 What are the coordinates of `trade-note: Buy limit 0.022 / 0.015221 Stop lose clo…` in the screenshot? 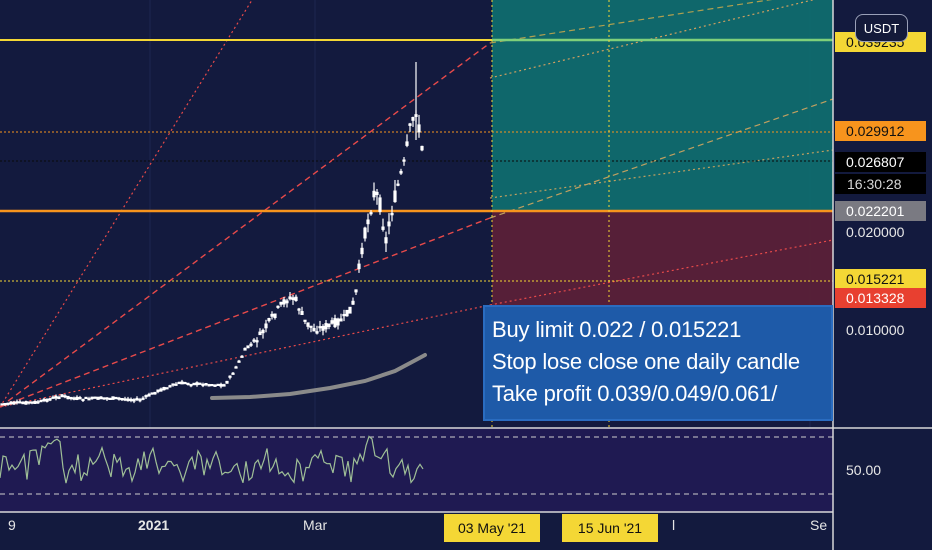 It's located at (658, 363).